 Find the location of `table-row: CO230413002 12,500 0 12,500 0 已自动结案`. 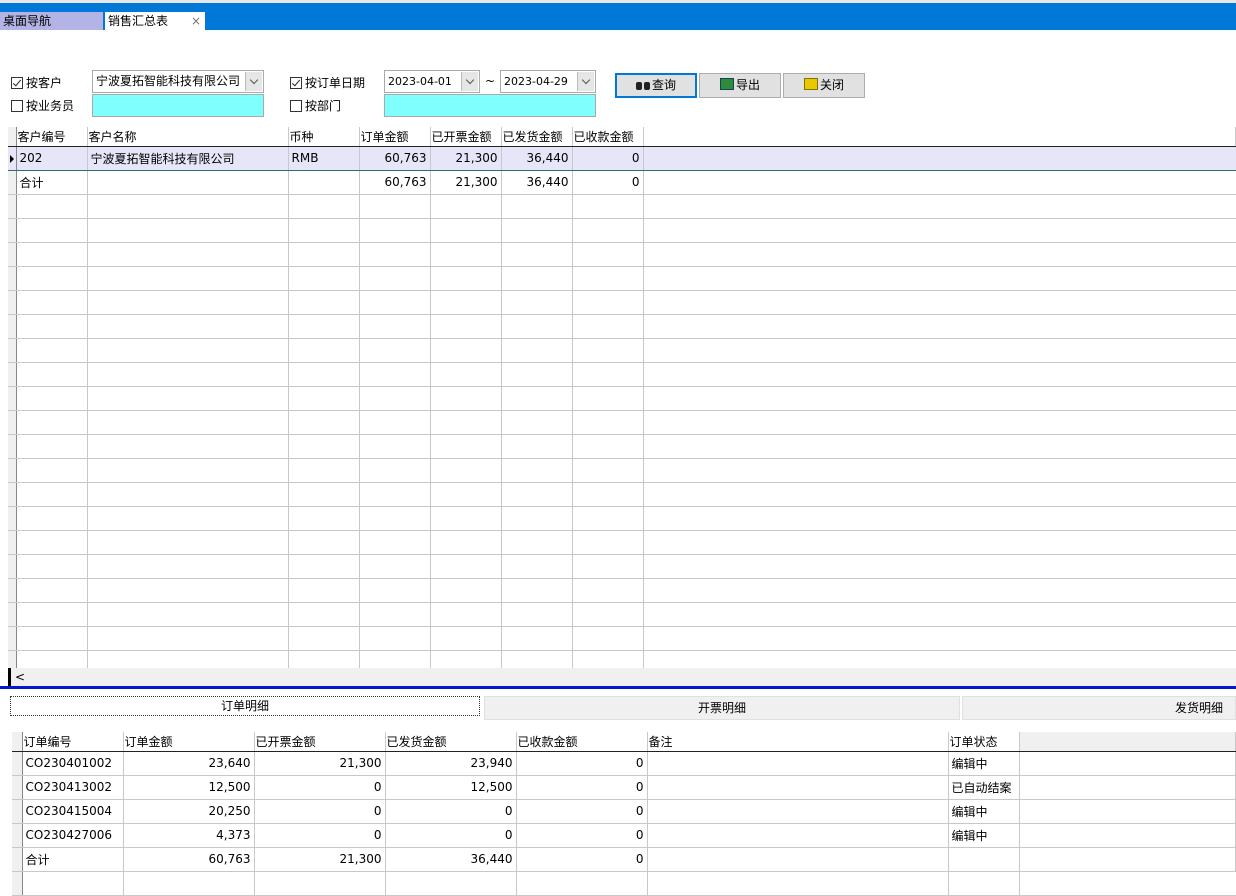

table-row: CO230413002 12,500 0 12,500 0 已自动结案 is located at coordinates (624, 787).